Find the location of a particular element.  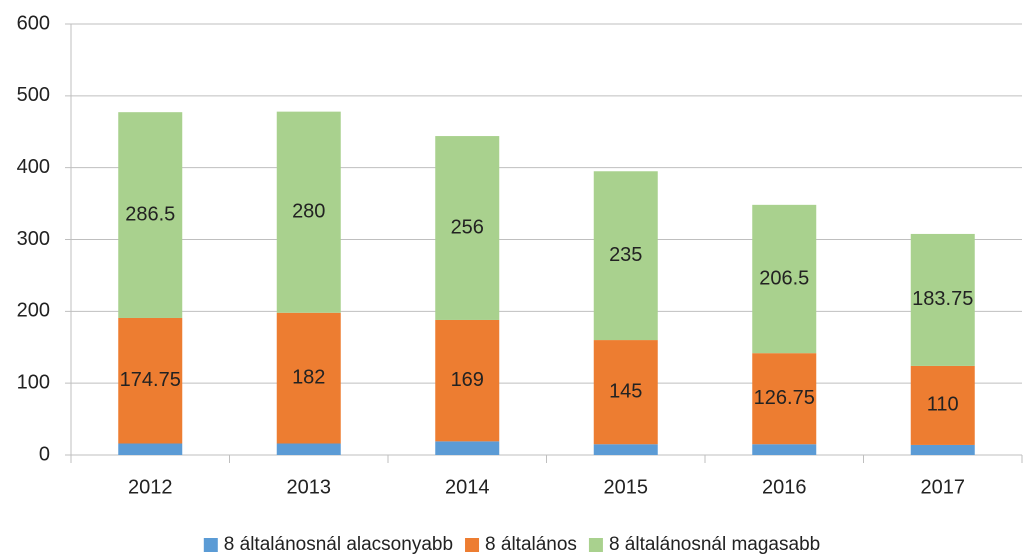

y-tick-label: 600 is located at coordinates (33, 23).